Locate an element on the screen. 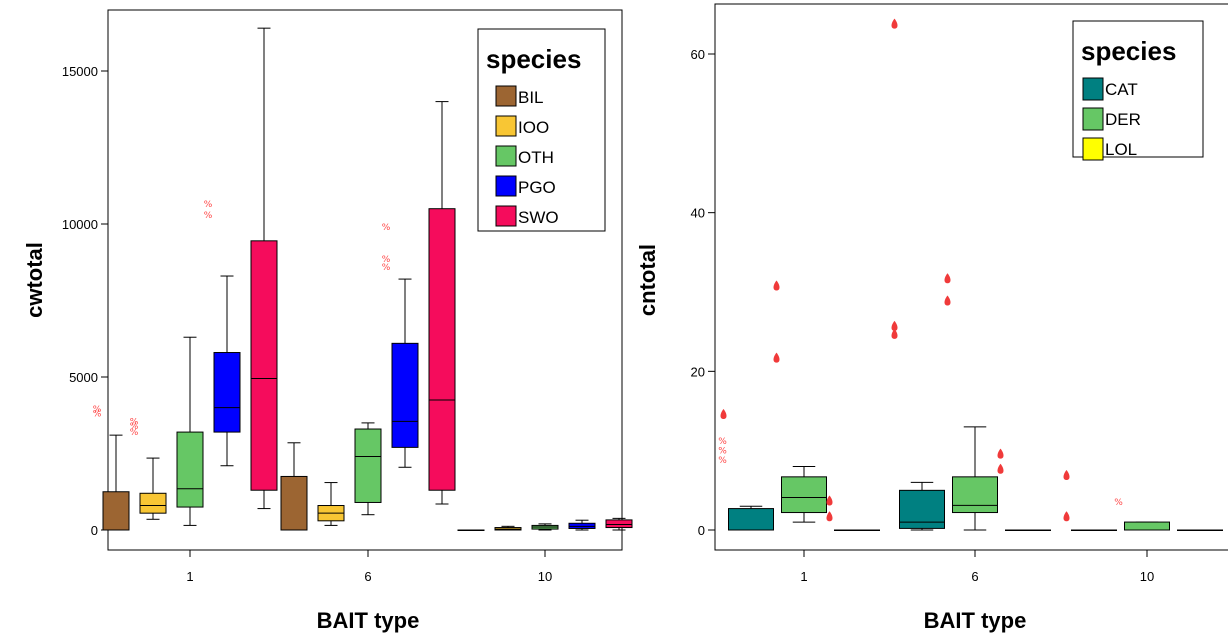  legend-item-cat: CAT is located at coordinates (1110, 89).